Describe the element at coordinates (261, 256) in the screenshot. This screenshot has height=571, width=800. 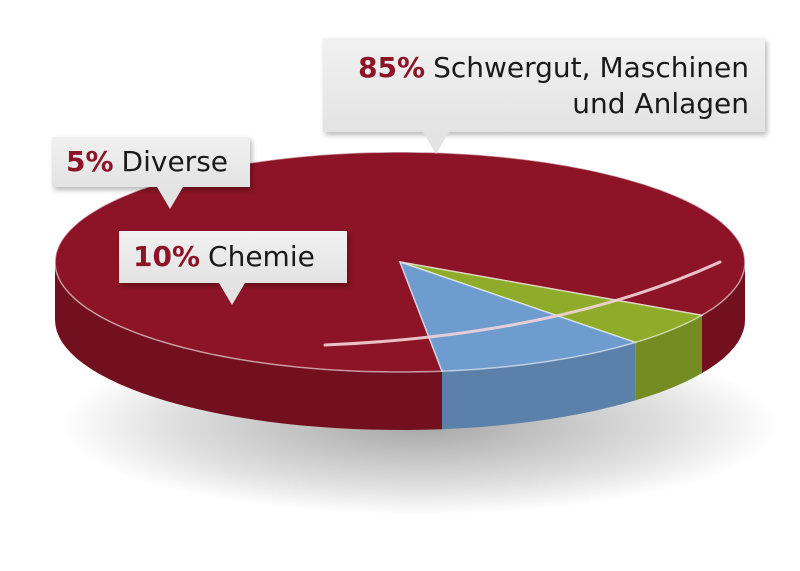
I see `slice-label: Chemie` at that location.